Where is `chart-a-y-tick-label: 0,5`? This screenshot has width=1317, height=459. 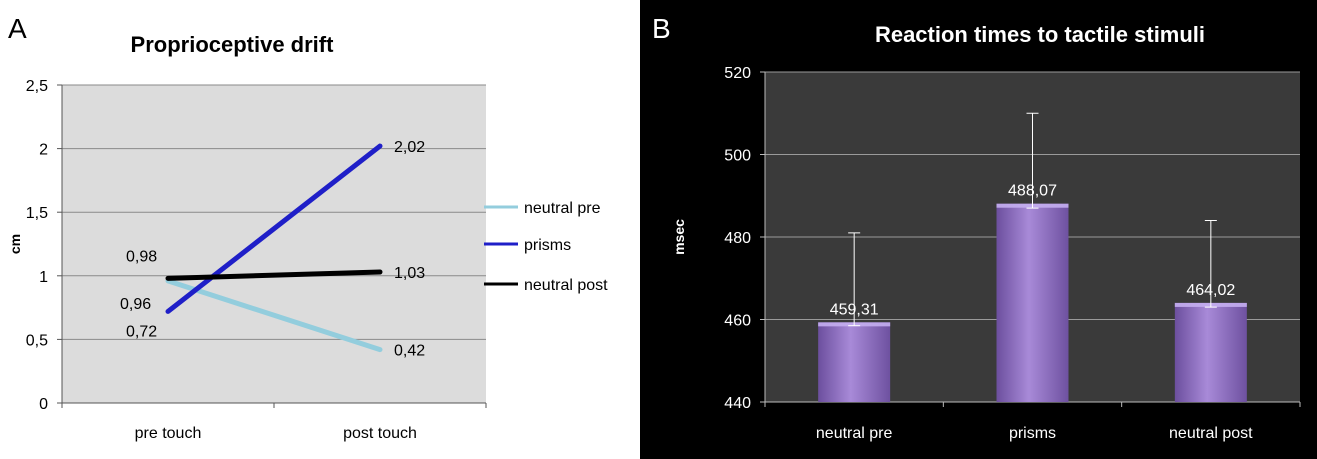 chart-a-y-tick-label: 0,5 is located at coordinates (37, 340).